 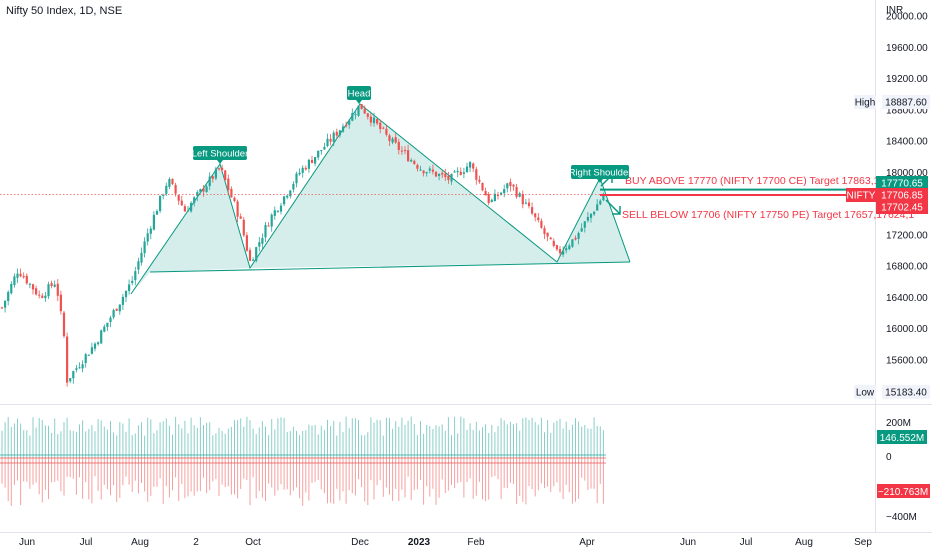 I want to click on sell-level-badge: 17702.45, so click(x=902, y=208).